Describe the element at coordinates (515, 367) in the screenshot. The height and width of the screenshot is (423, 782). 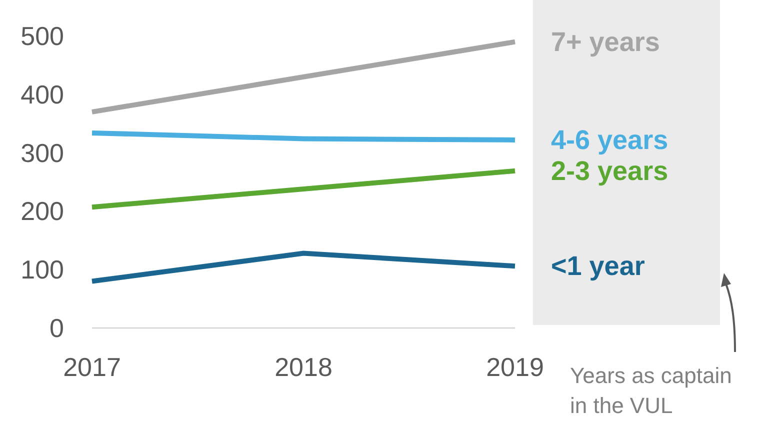
I see `x-tick-label: 2019` at that location.